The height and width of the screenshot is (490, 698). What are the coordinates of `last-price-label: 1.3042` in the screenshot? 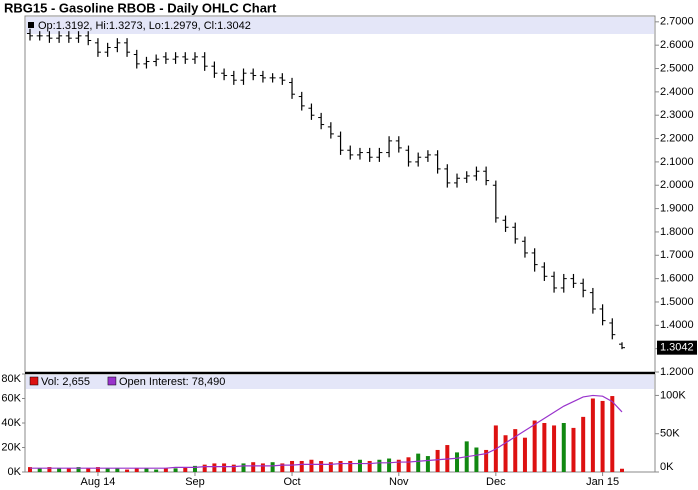 It's located at (677, 348).